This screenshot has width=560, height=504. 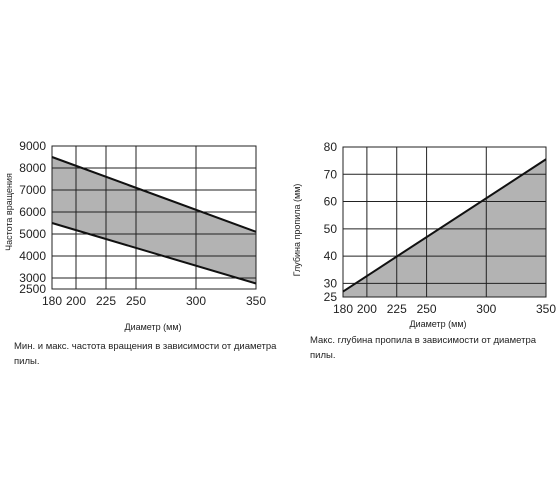 What do you see at coordinates (331, 297) in the screenshot?
I see `y-tick-label: 25` at bounding box center [331, 297].